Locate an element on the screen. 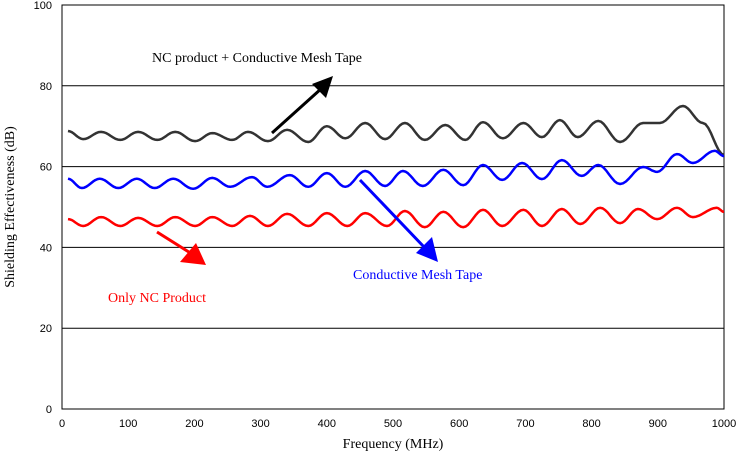 The image size is (738, 462). x-axis-label: Frequency (MHz) is located at coordinates (393, 444).